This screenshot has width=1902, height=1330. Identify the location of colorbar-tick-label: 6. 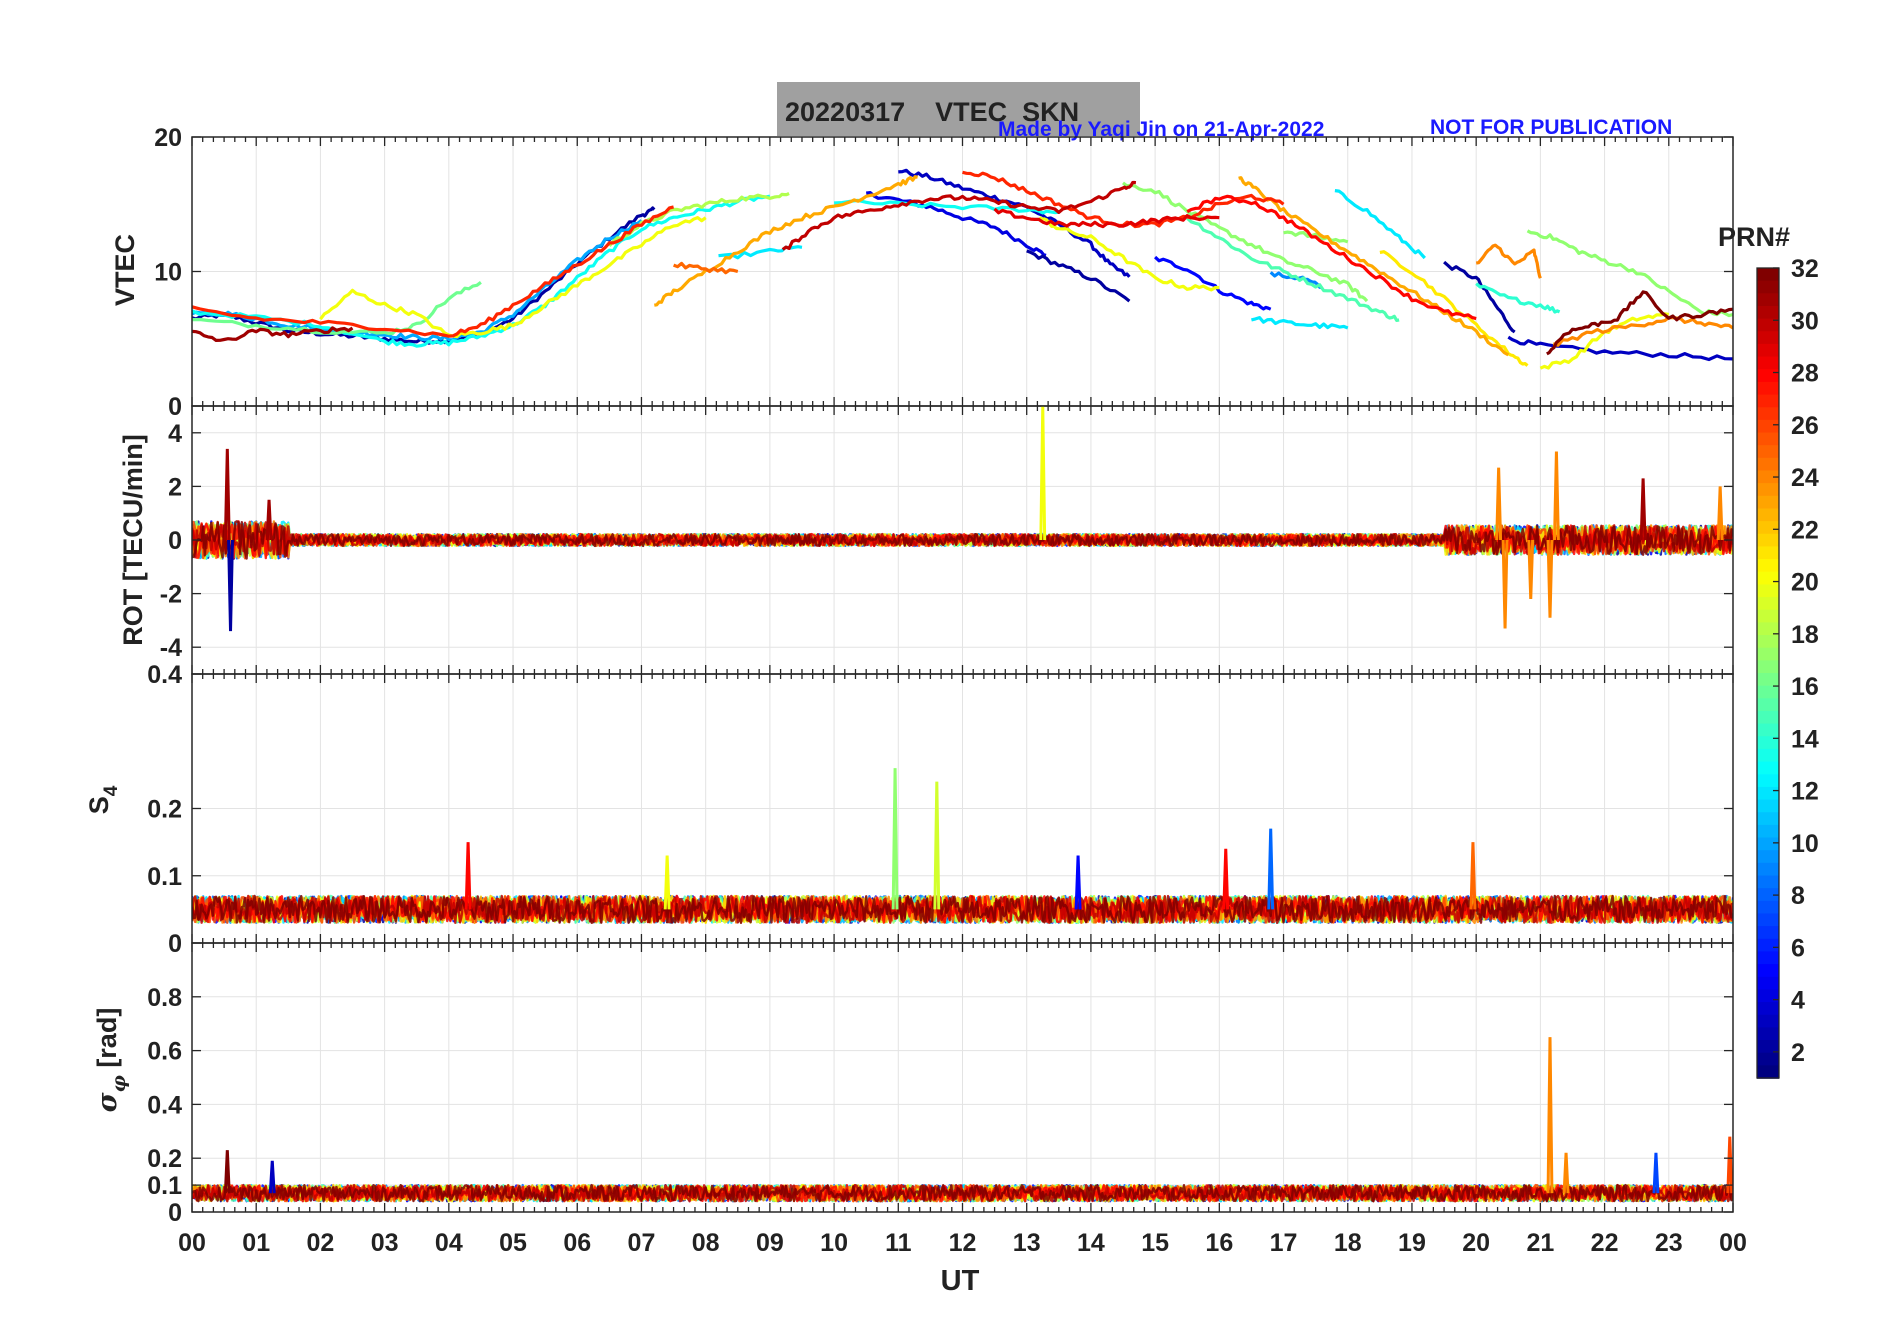
(1798, 948).